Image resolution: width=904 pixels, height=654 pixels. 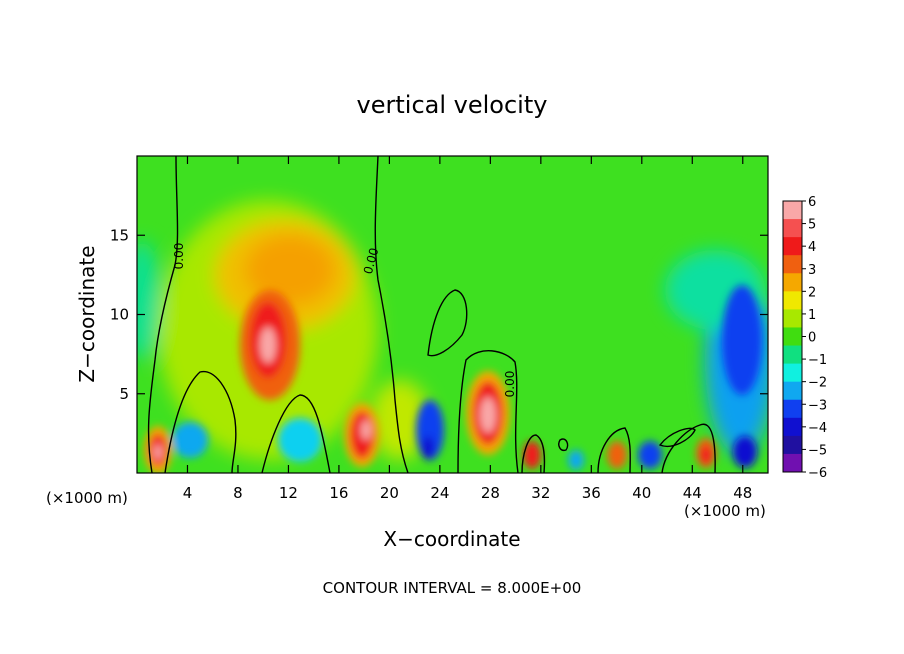 What do you see at coordinates (591, 493) in the screenshot?
I see `x-tick-label: 36` at bounding box center [591, 493].